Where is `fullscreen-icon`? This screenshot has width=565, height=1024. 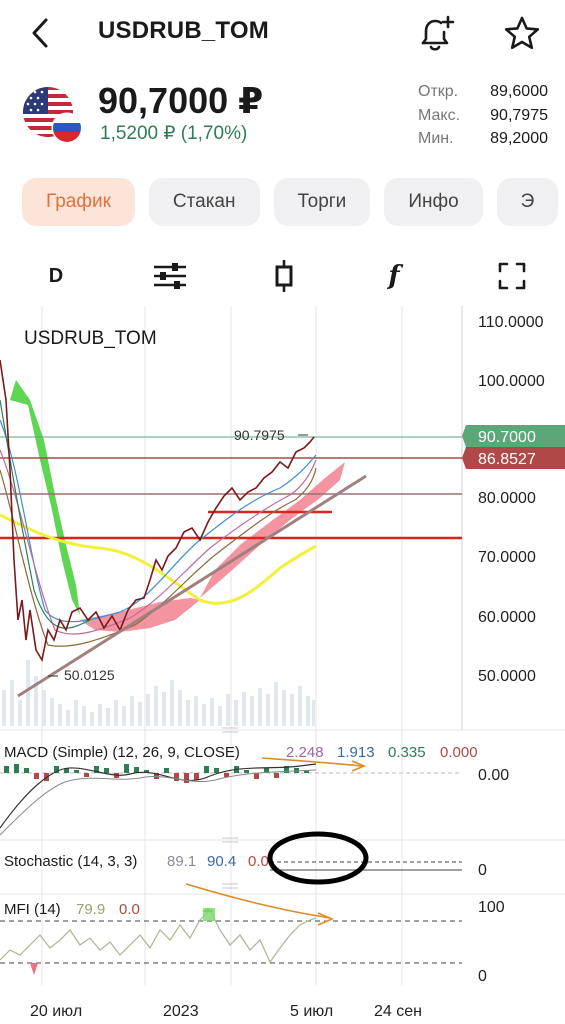 fullscreen-icon is located at coordinates (512, 276).